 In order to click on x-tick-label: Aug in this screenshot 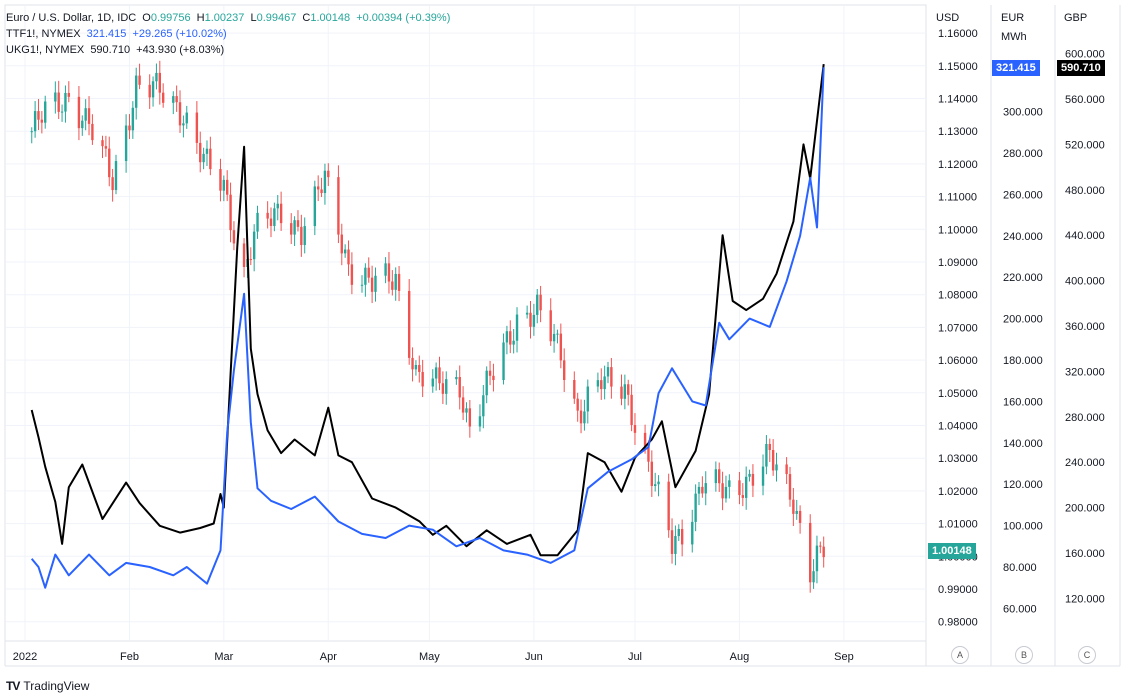, I will do `click(740, 657)`.